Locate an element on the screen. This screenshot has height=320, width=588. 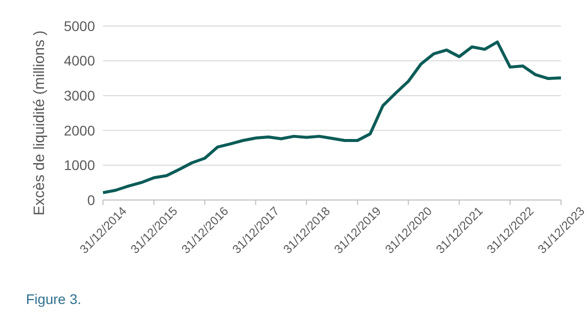
y-tick-label: 1000 is located at coordinates (80, 165).